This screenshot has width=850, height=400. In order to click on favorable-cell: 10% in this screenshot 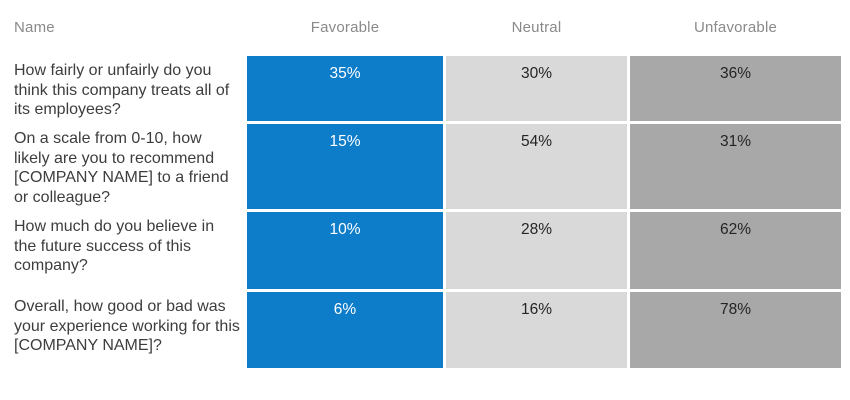, I will do `click(345, 250)`.